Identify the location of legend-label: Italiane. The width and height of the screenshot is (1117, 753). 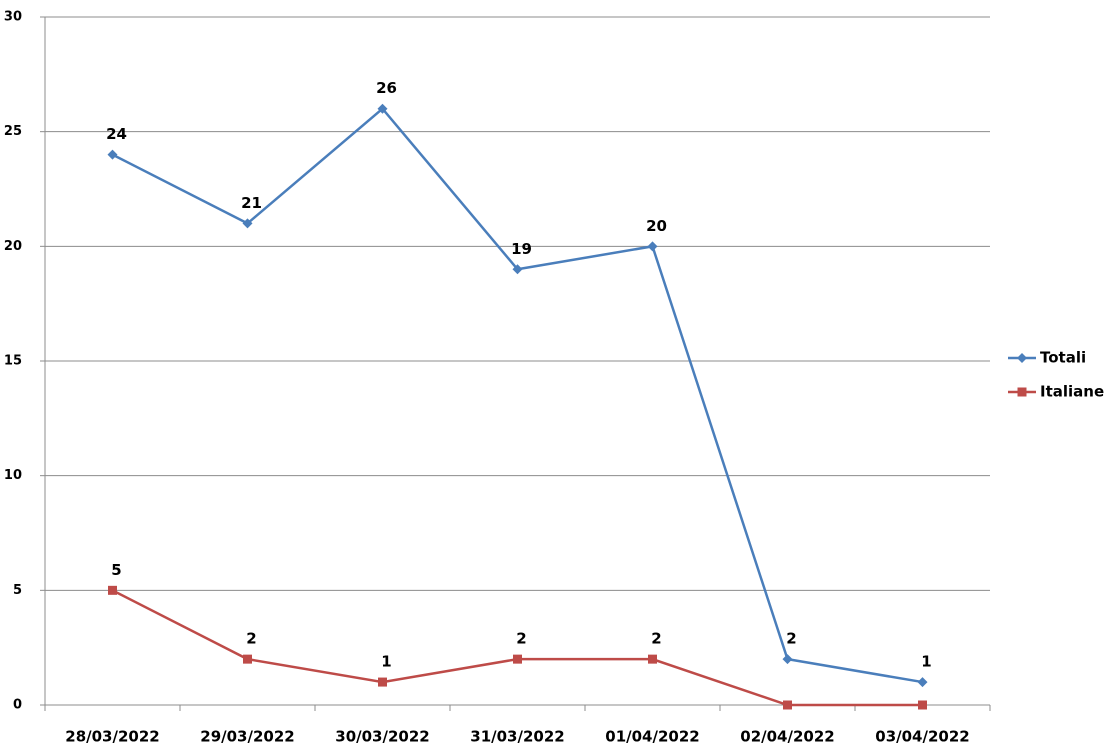
(1072, 392).